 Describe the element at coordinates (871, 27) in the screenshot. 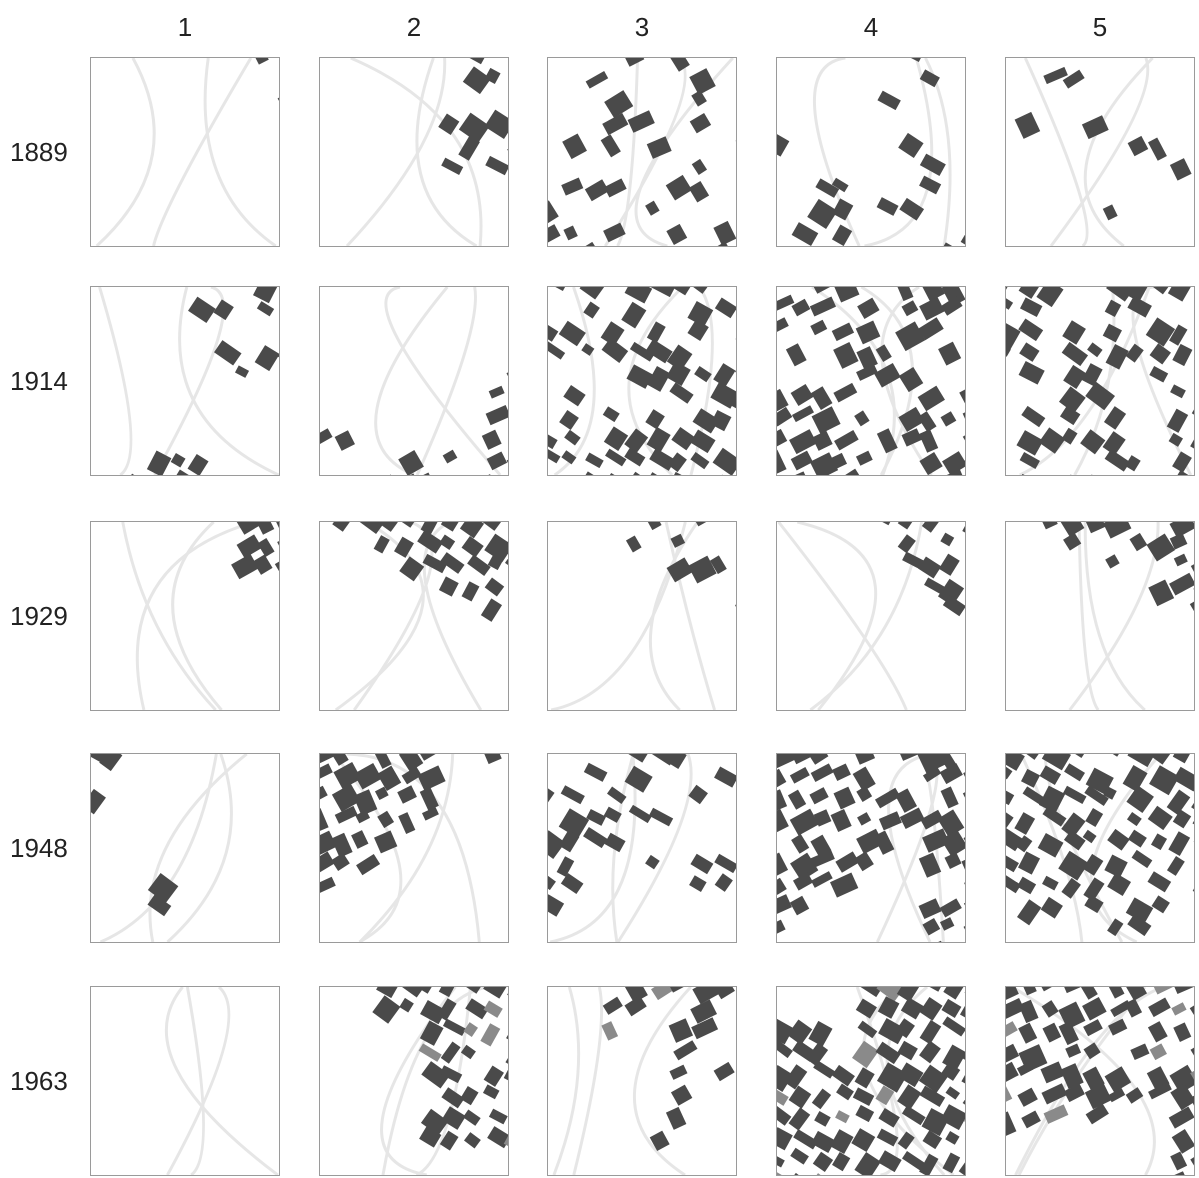

I see `column-label-4: 4` at that location.